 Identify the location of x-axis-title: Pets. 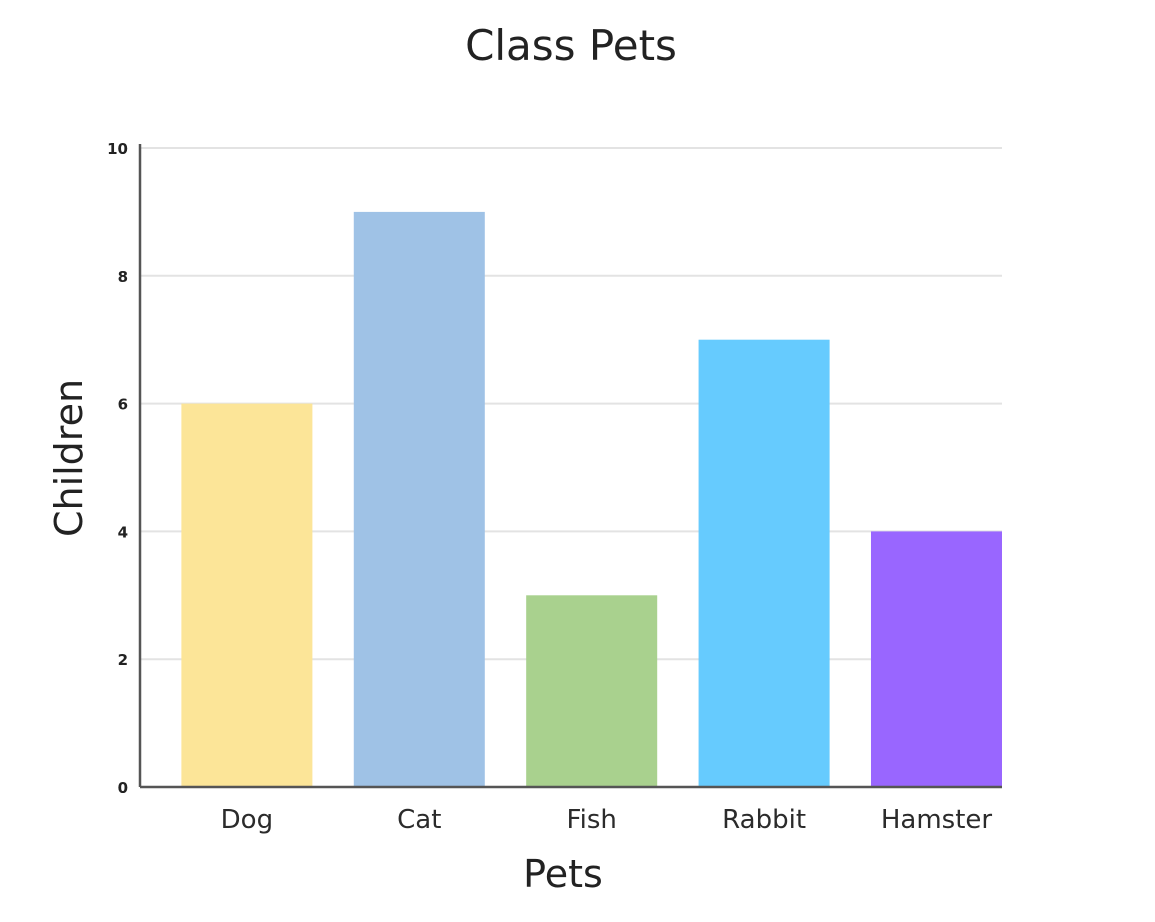
(563, 874).